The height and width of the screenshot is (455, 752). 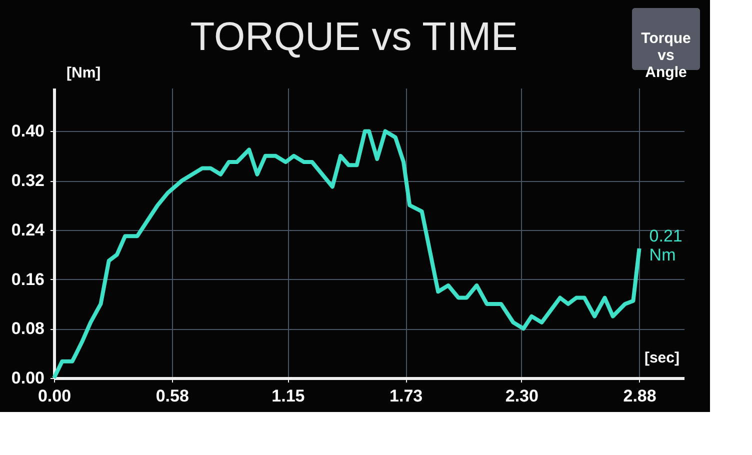 I want to click on x-tick-label: 2.30, so click(x=521, y=396).